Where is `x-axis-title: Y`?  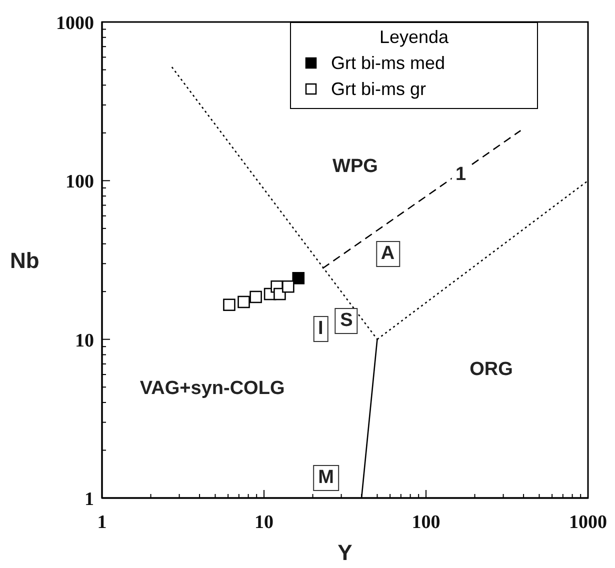
x-axis-title: Y is located at coordinates (345, 552).